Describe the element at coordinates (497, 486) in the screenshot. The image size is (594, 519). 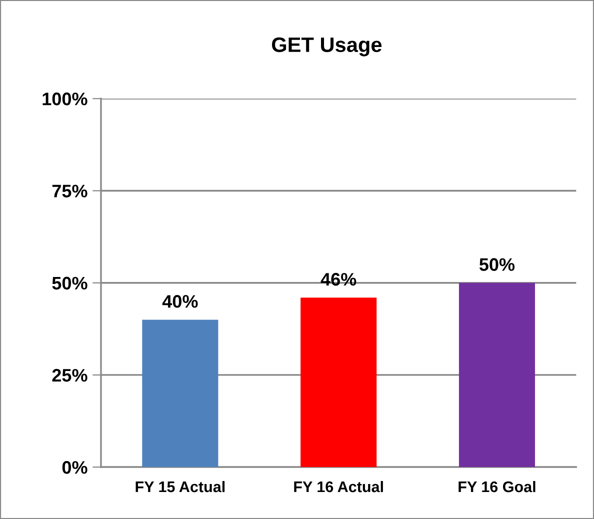
I see `x-tick-label: FY 16 Goal` at that location.